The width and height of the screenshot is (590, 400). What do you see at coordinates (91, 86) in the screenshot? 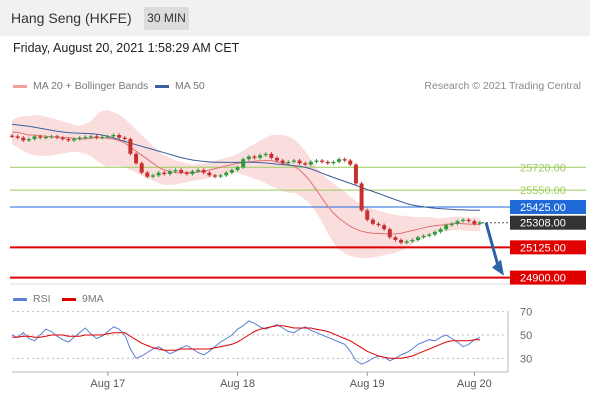
I see `legend-bollinger-label: MA 20 + Bollinger Bands` at bounding box center [91, 86].